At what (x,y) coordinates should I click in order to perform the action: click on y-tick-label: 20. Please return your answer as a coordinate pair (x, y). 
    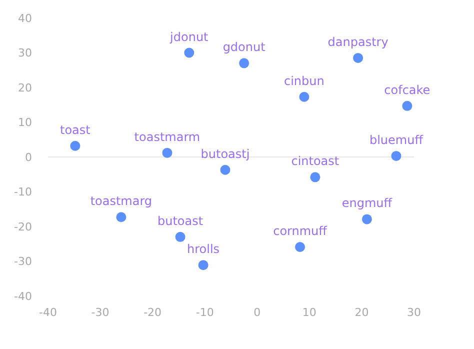
    Looking at the image, I should click on (25, 87).